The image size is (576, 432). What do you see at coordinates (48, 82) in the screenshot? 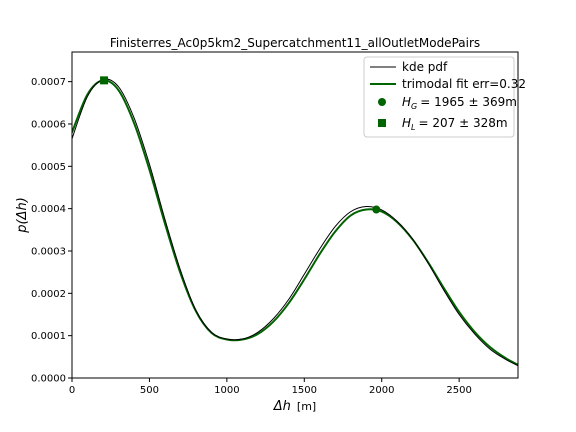
I see `y-tick-label: 0.0007` at bounding box center [48, 82].